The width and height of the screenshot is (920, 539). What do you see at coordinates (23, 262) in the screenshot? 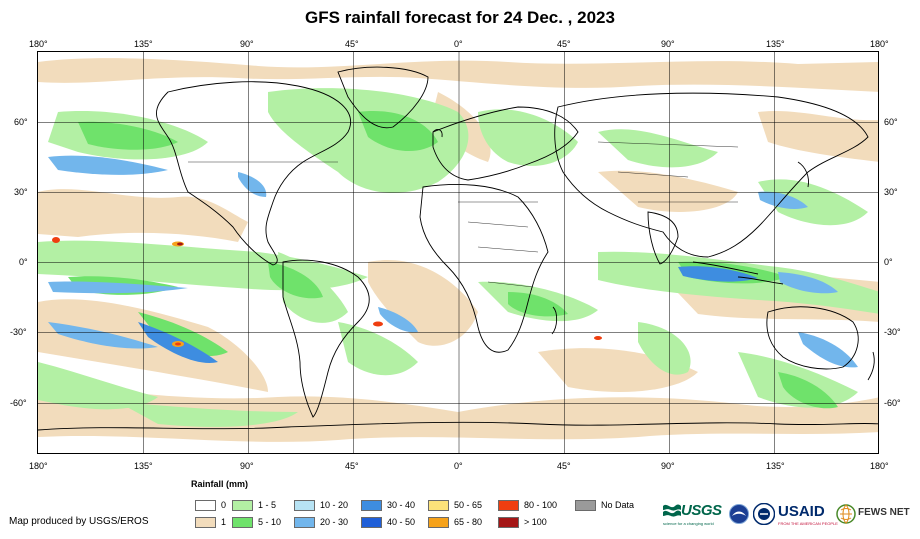
I see `lat-label-left: 0°` at bounding box center [23, 262].